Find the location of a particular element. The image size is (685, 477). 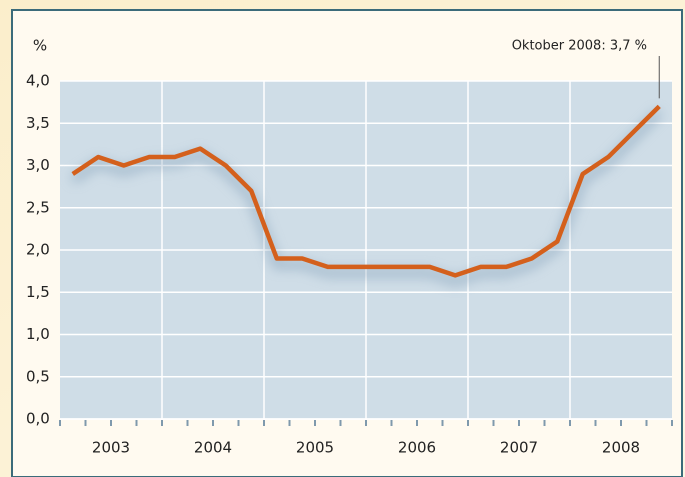

annotation: Oktober 2008: 3,7 % is located at coordinates (579, 46).